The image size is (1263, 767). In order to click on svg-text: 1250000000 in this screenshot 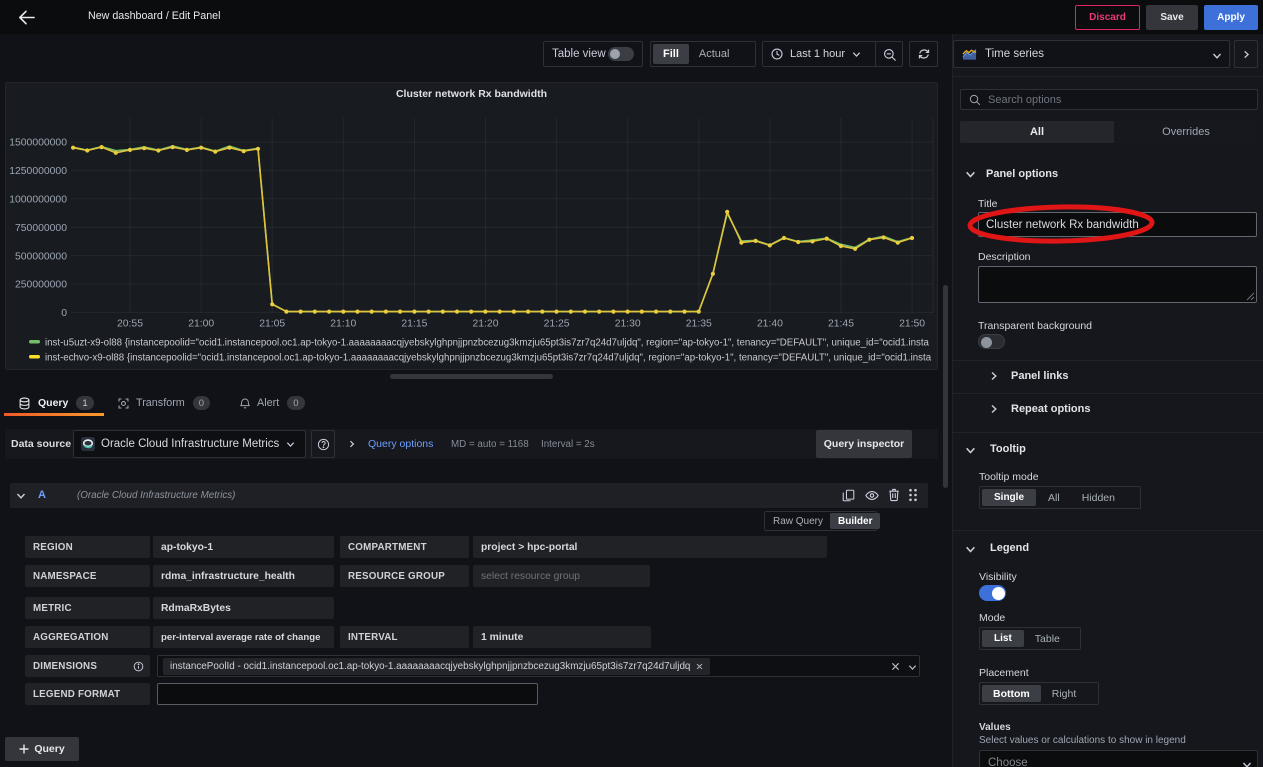, I will do `click(38, 171)`.